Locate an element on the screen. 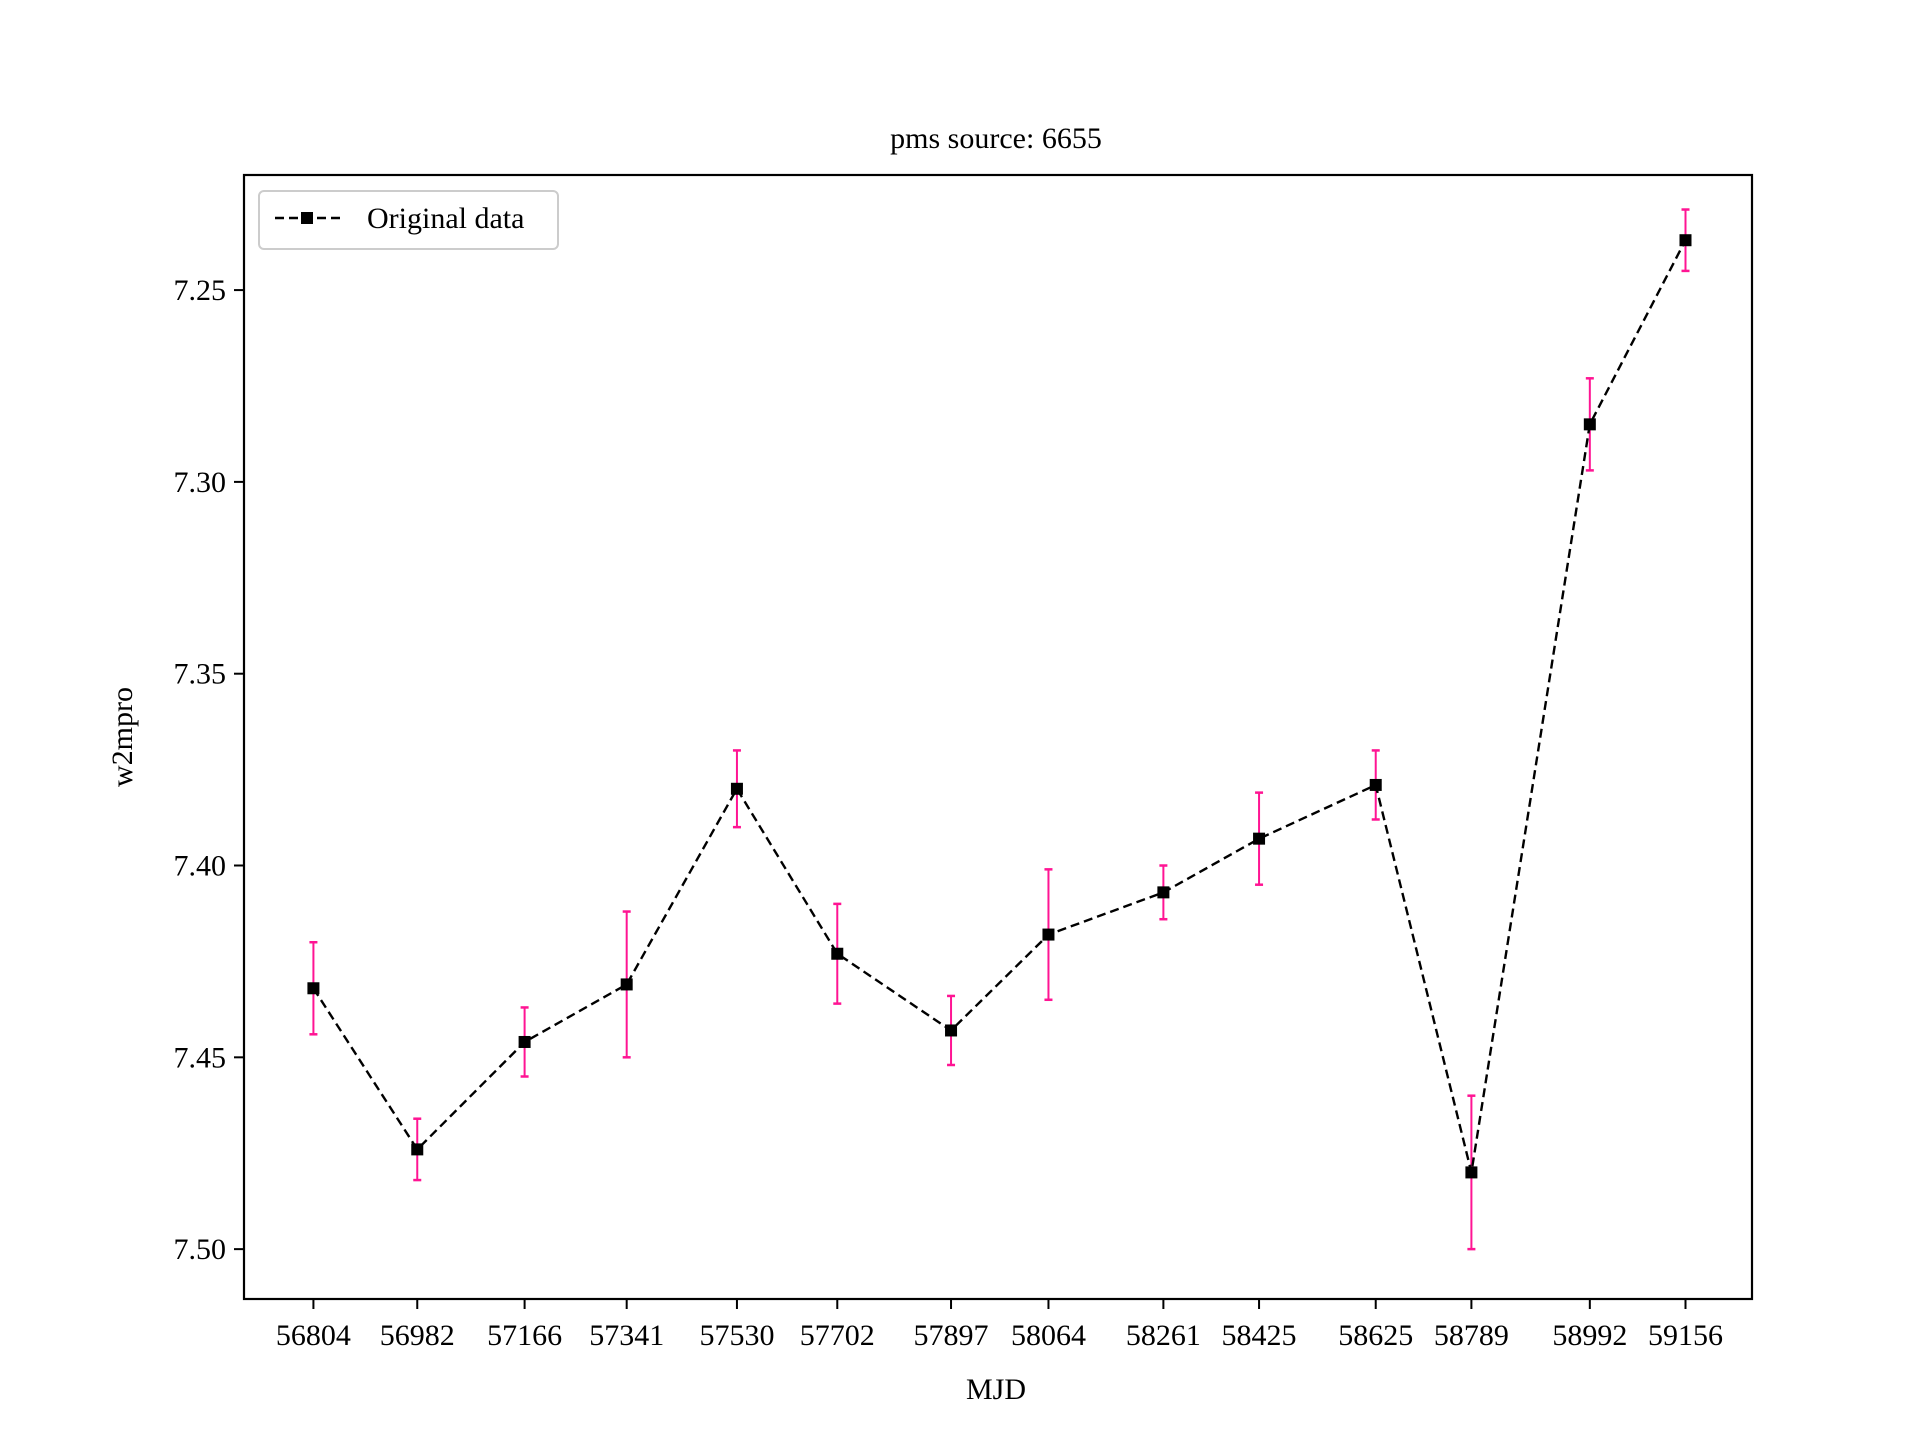  x-tick-label: 58992 is located at coordinates (1589, 1335).